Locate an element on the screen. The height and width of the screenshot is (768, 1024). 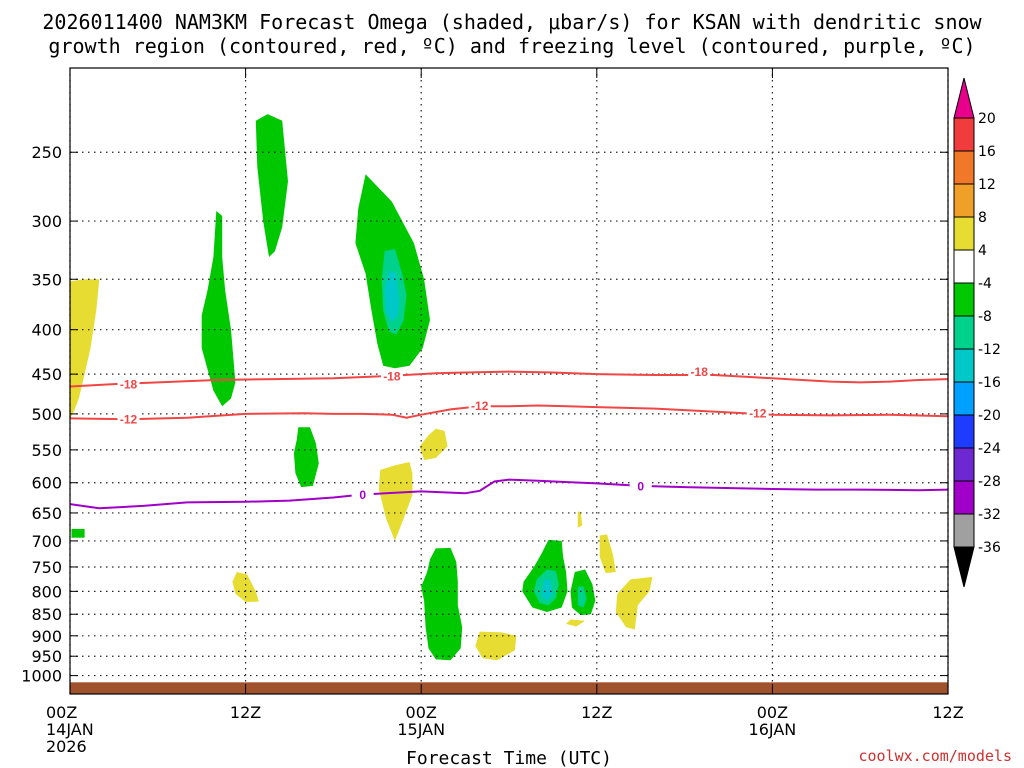
contour-label-bg--18-0 is located at coordinates (128, 384).